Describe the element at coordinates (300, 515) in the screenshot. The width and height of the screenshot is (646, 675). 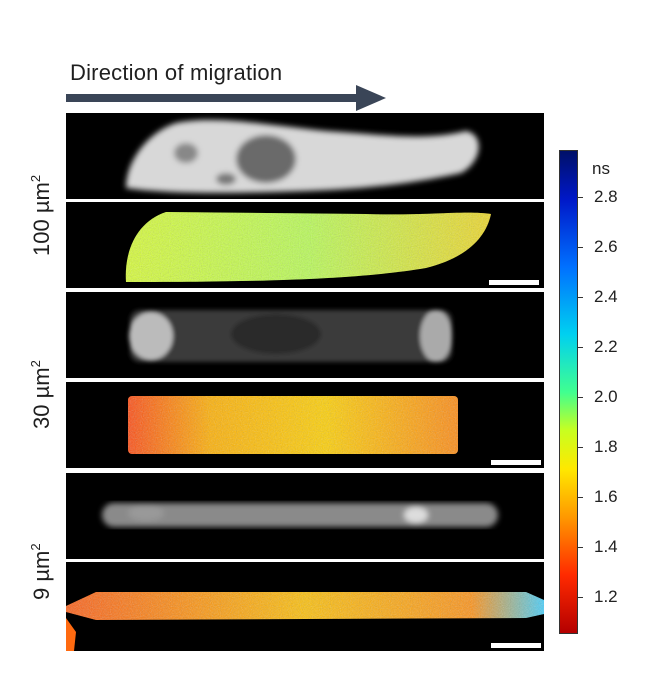
I see `cell-9-grayscale-image` at that location.